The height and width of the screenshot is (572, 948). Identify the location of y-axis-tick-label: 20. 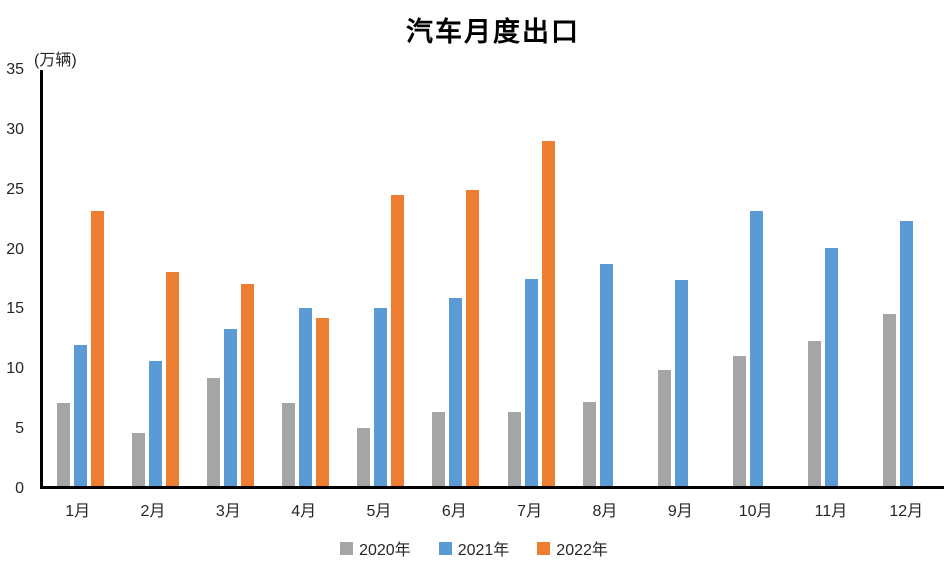
(15, 249).